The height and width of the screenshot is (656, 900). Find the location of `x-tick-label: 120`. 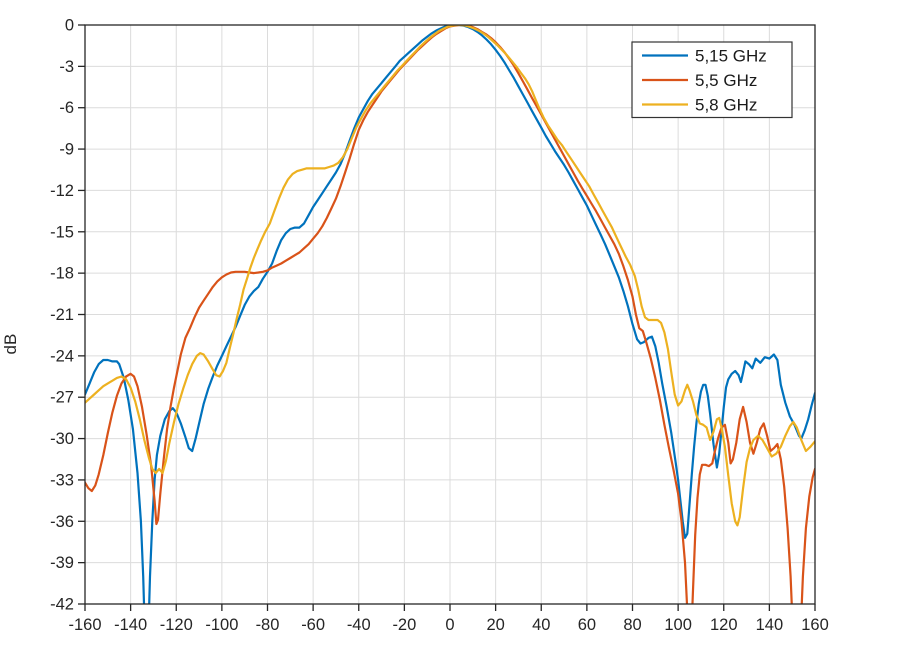

x-tick-label: 120 is located at coordinates (724, 625).